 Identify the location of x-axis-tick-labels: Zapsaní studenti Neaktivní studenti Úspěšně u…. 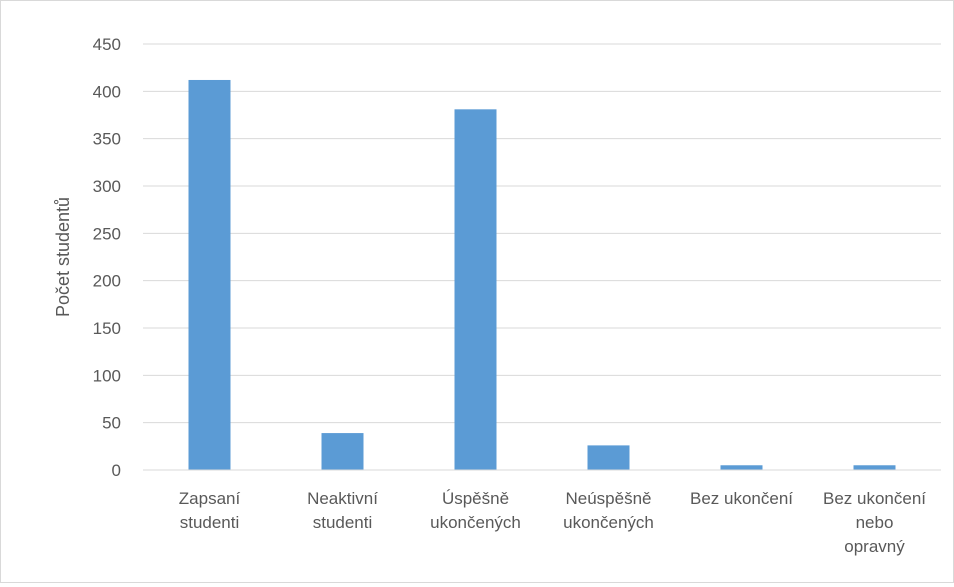
(553, 522).